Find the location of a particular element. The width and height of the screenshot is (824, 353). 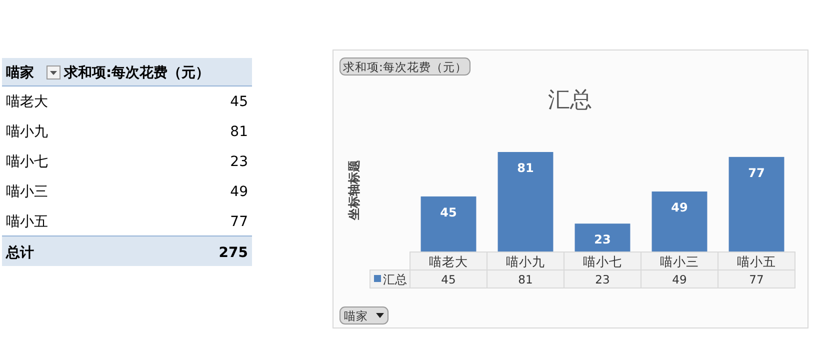

y-axis-title: 坐标轴标题 is located at coordinates (354, 190).